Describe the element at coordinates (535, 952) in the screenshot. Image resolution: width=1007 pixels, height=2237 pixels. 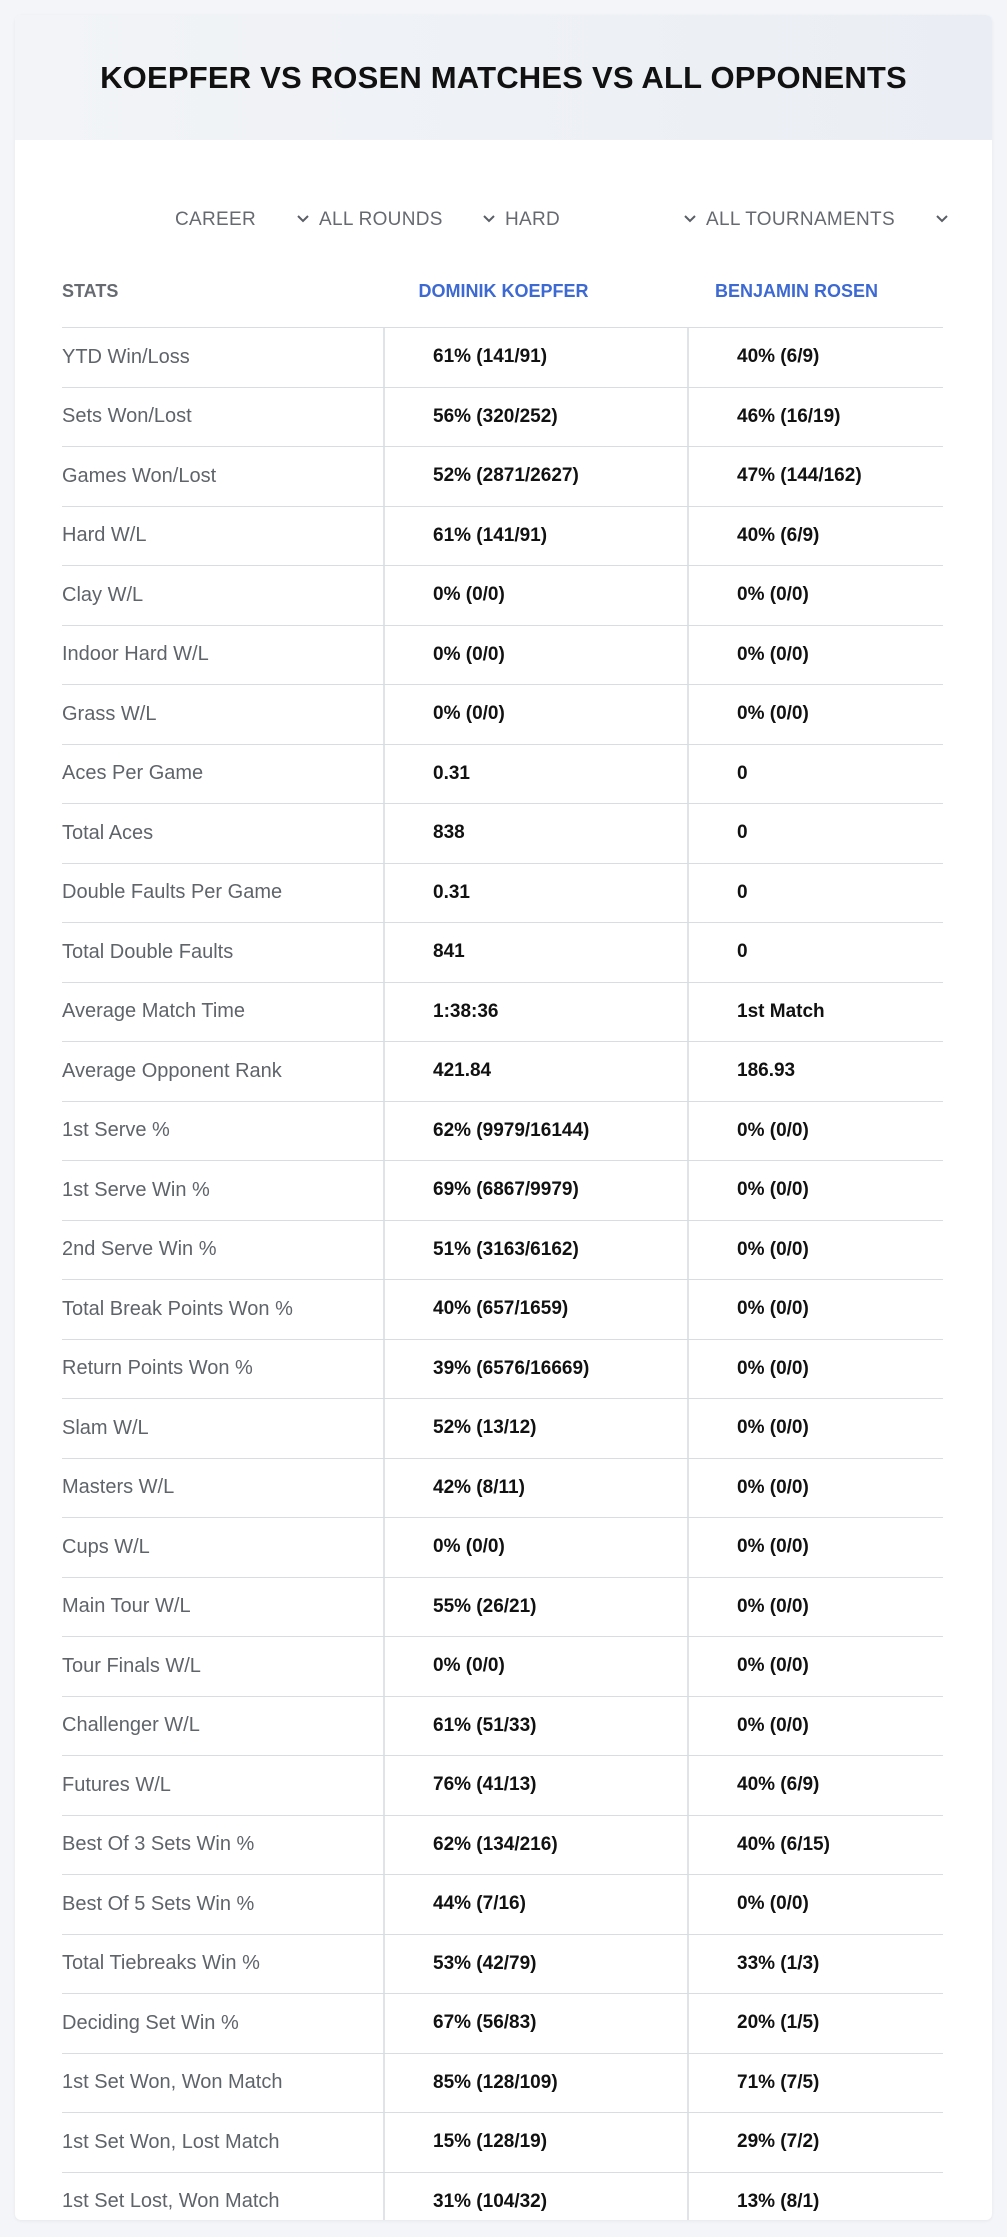
I see `player1-stat-value: 841` at that location.